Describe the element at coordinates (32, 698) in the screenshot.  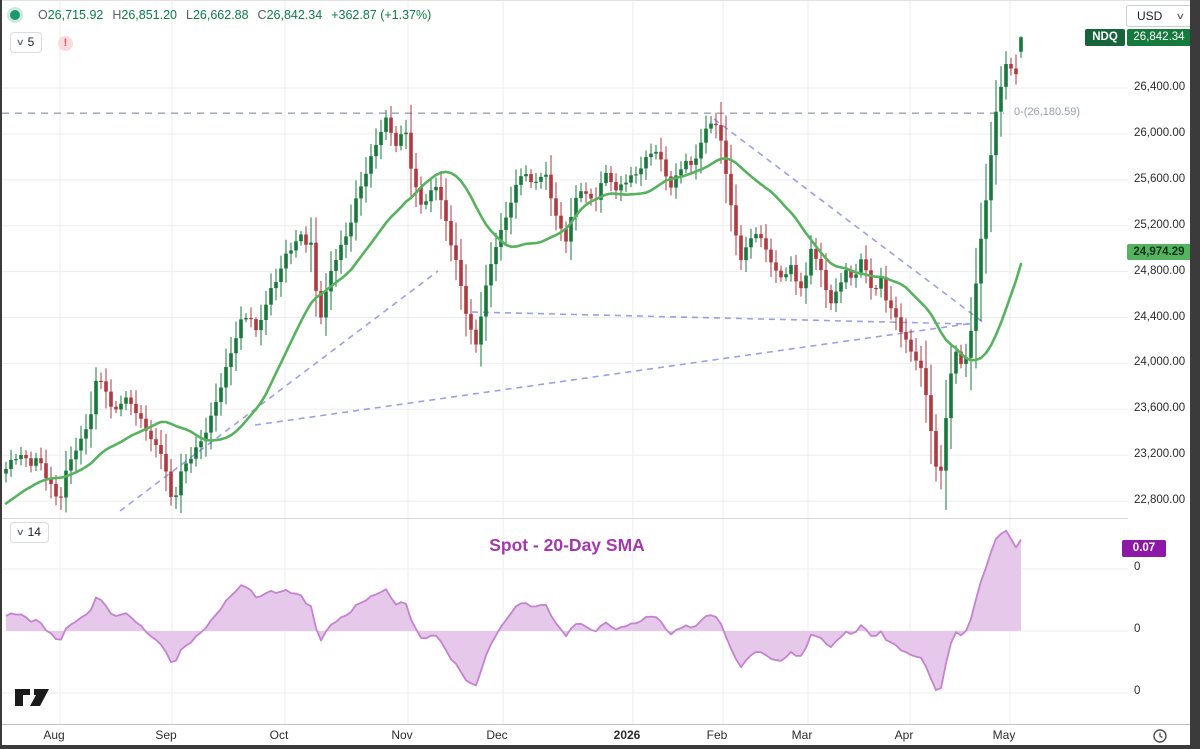
I see `tradingview-logo` at that location.